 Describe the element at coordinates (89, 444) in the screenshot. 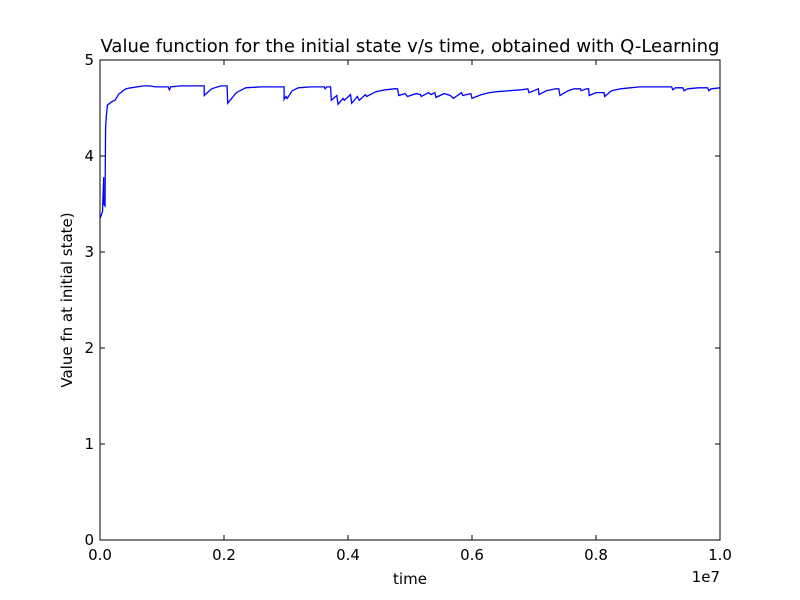

I see `y-tick-label: 1` at that location.